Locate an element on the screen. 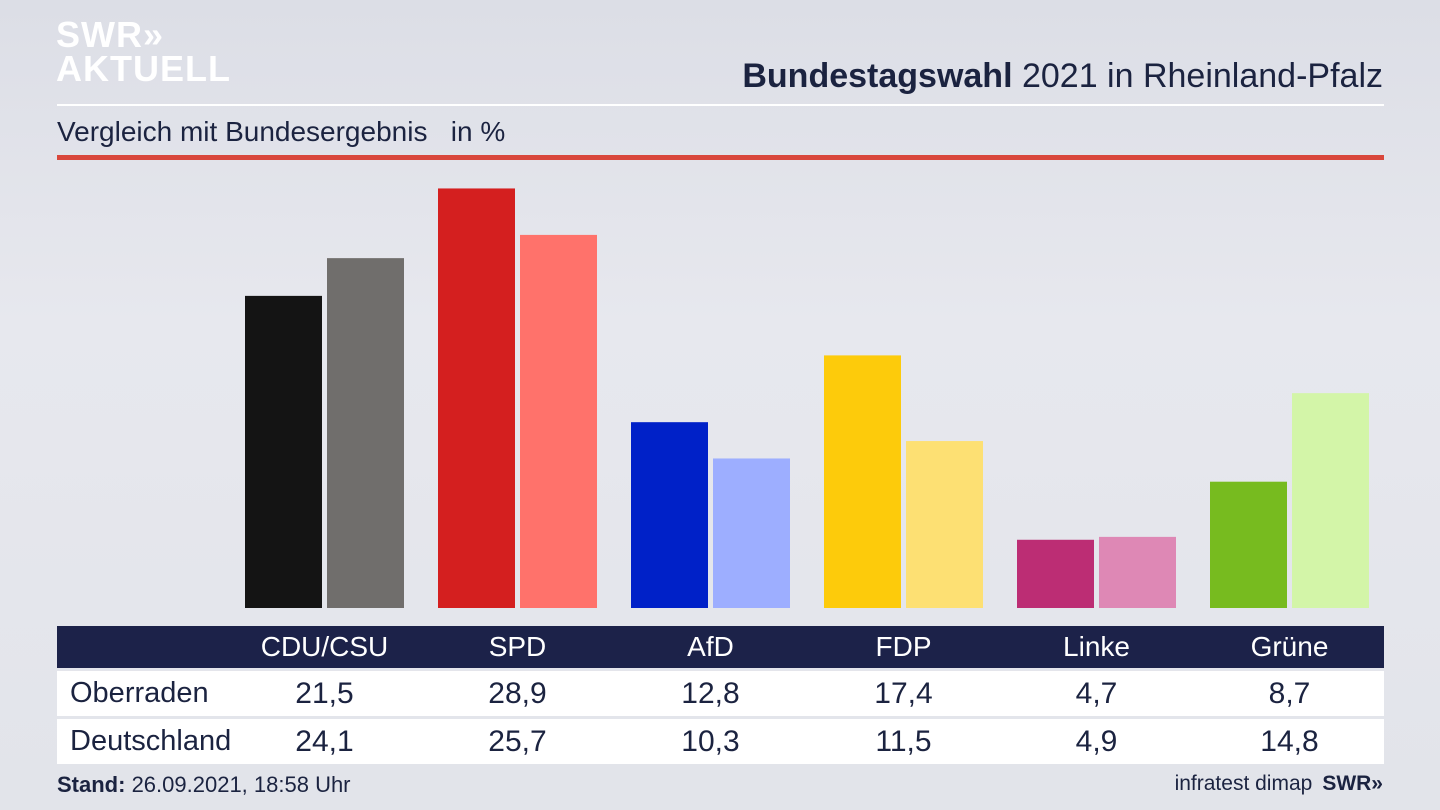  row-label: Deutschland is located at coordinates (151, 741).